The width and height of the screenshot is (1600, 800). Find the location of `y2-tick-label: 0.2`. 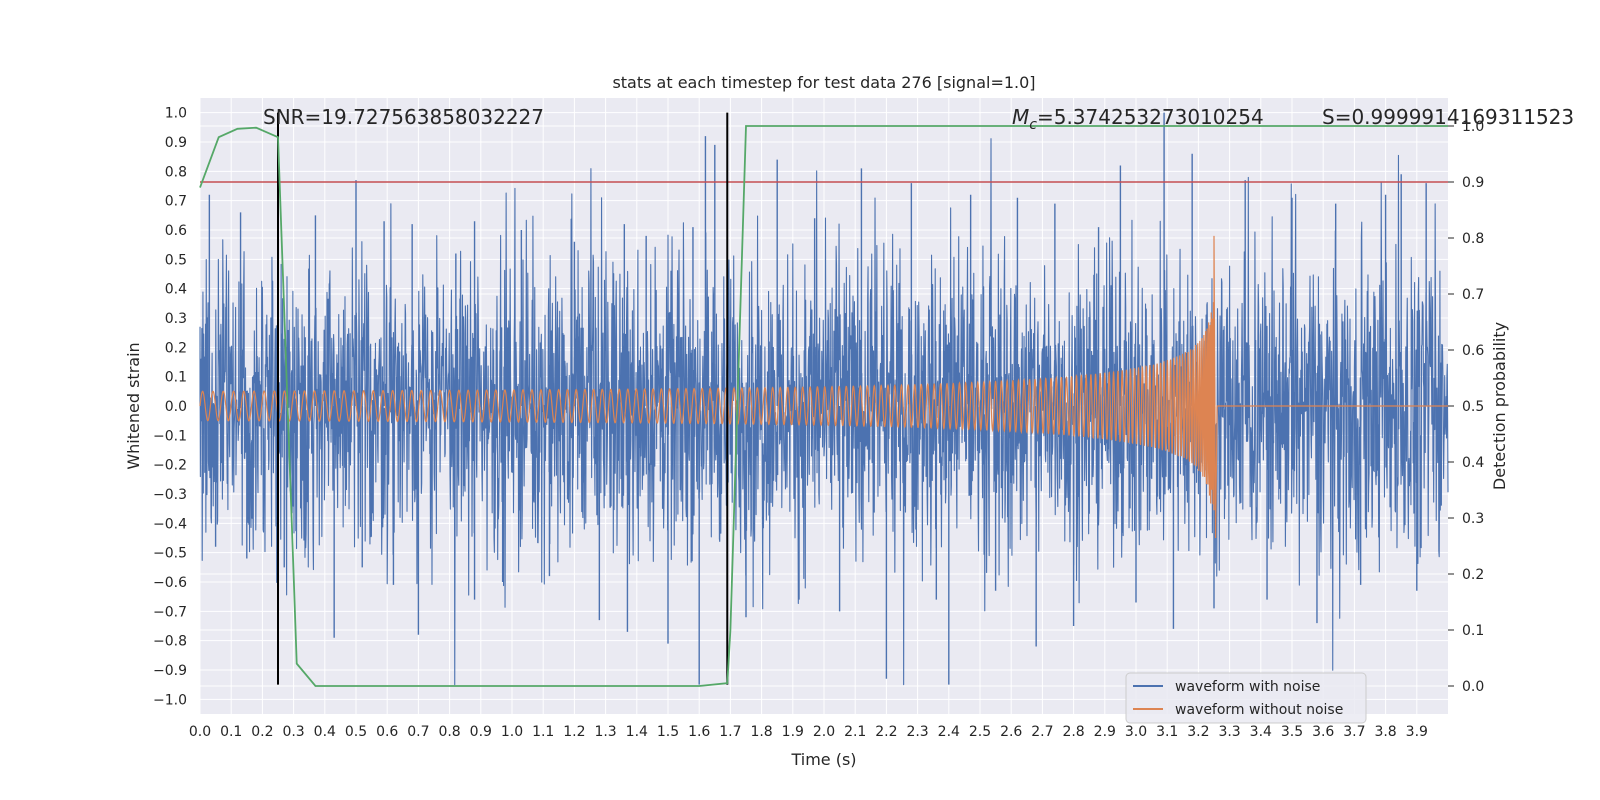

y2-tick-label: 0.2 is located at coordinates (1473, 575).